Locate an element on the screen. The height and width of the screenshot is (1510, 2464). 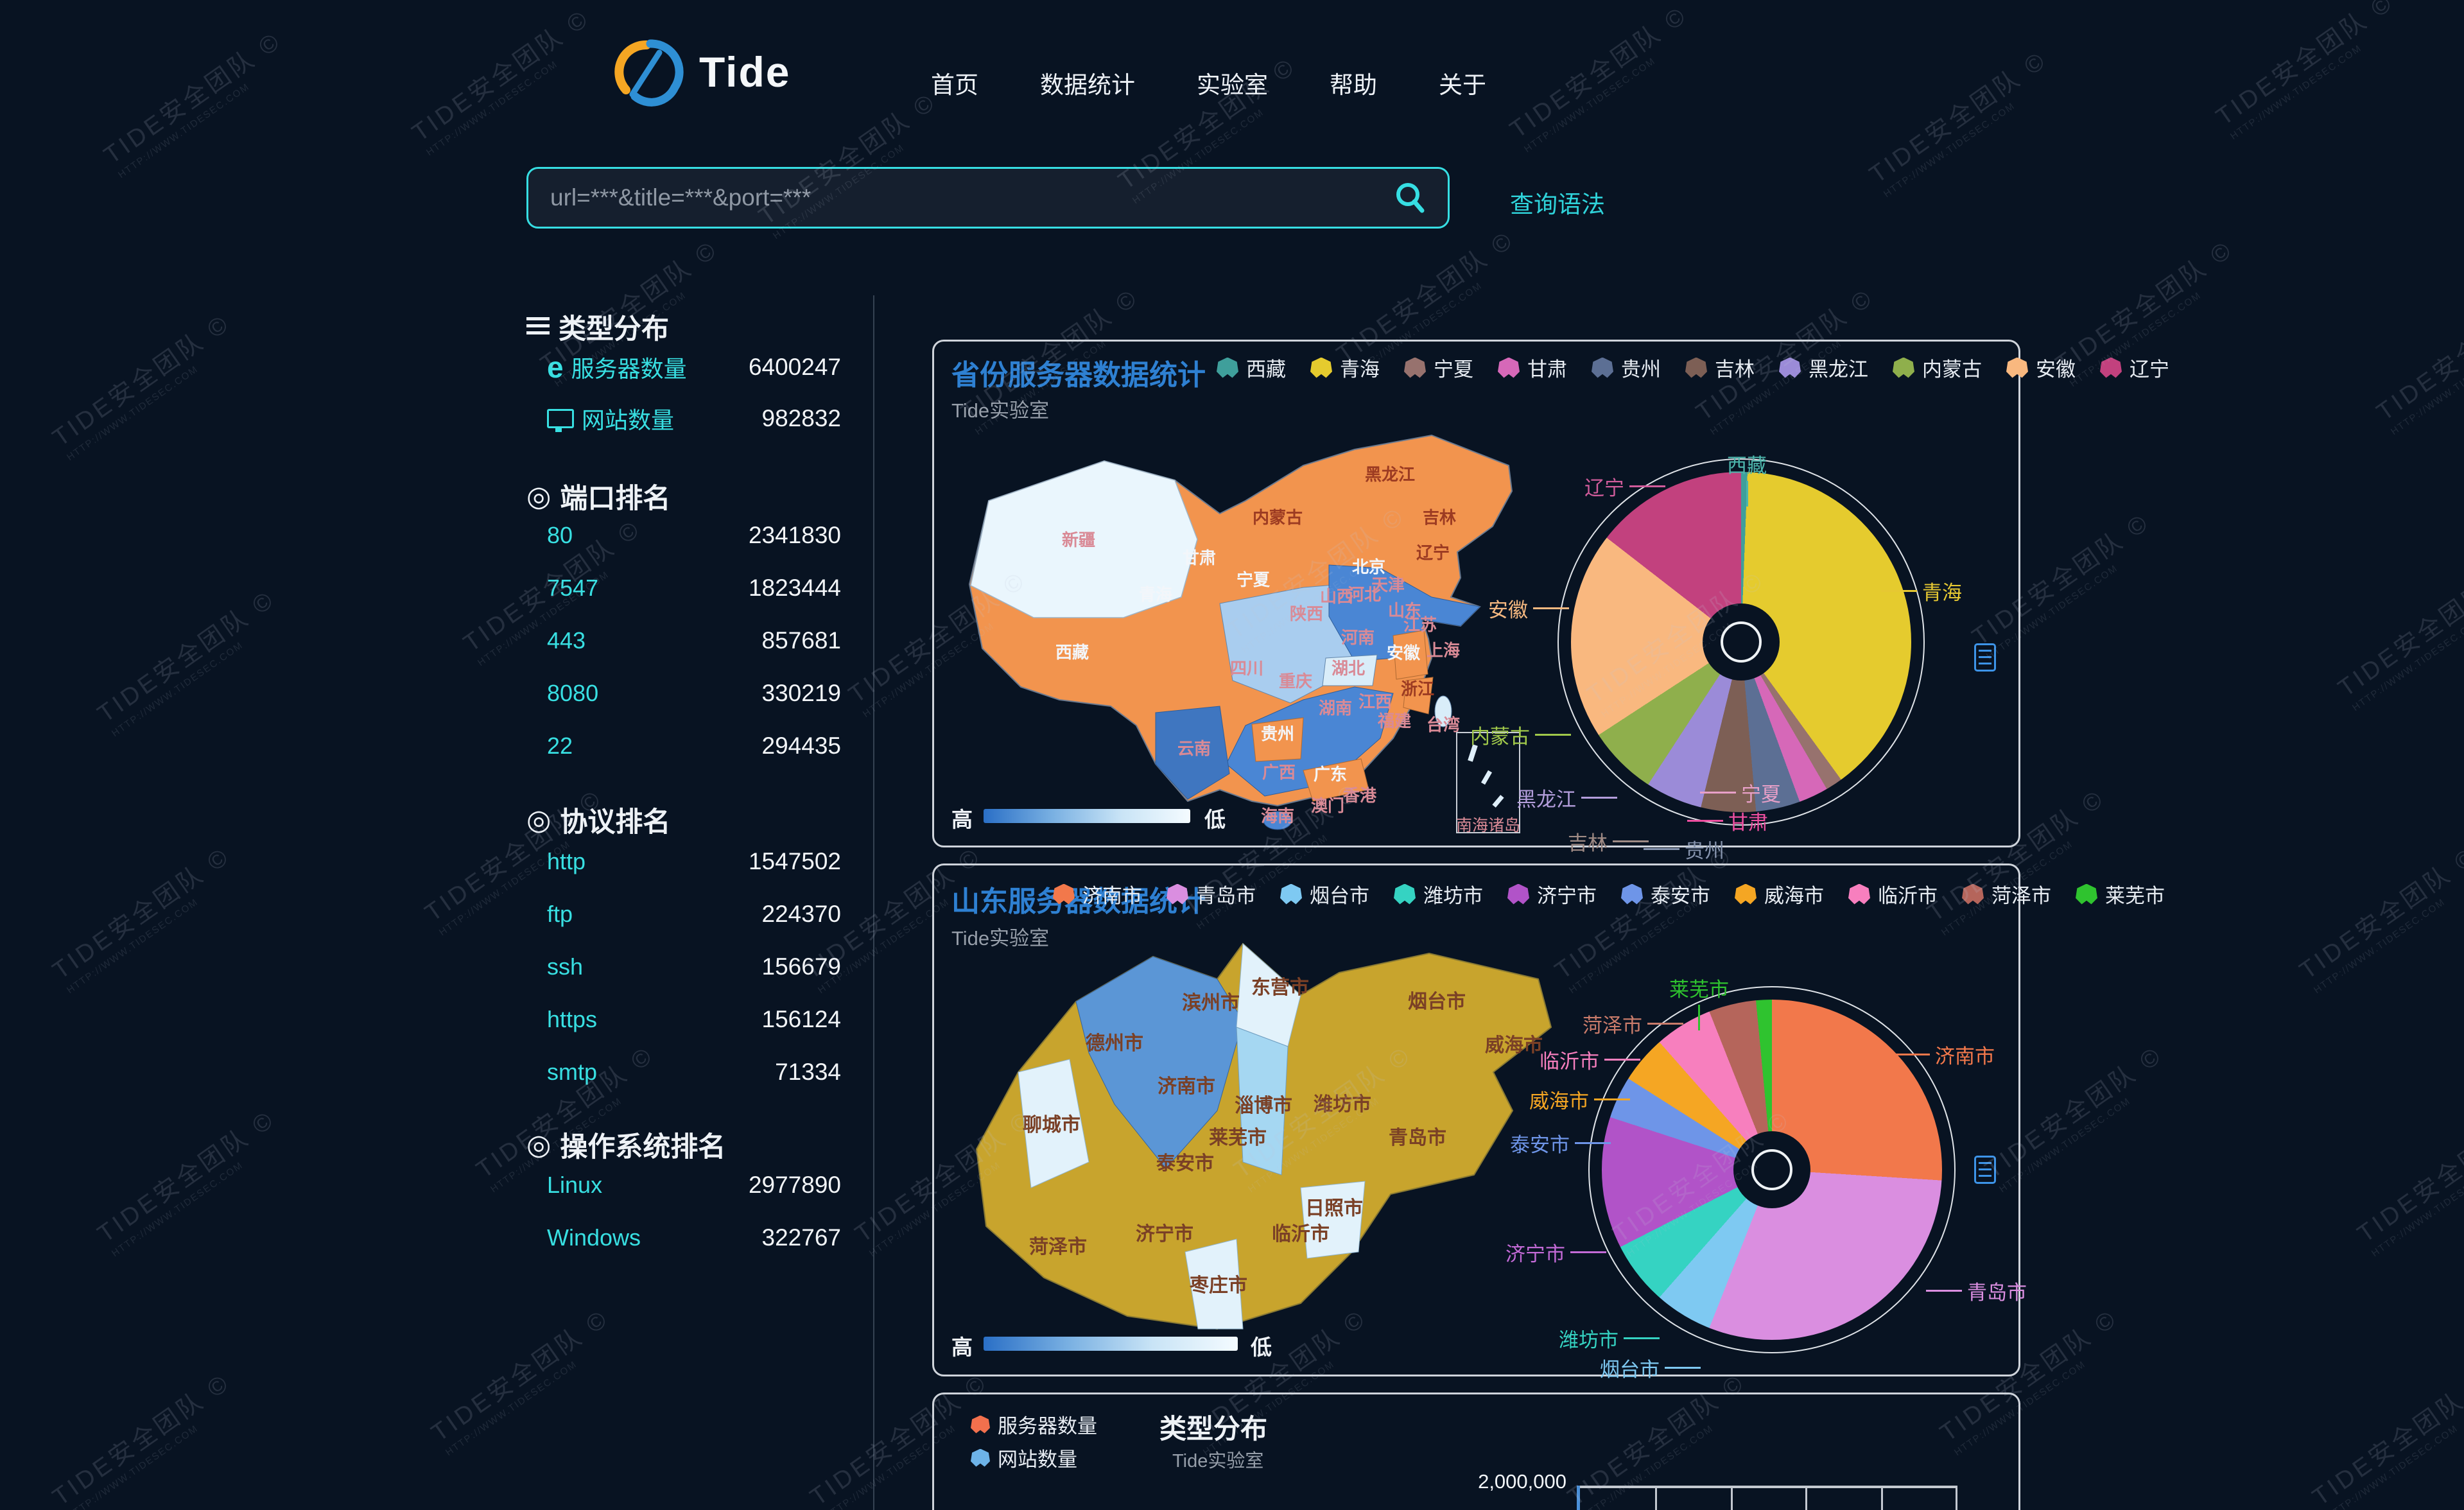
legend-label: 西藏 is located at coordinates (1266, 370).